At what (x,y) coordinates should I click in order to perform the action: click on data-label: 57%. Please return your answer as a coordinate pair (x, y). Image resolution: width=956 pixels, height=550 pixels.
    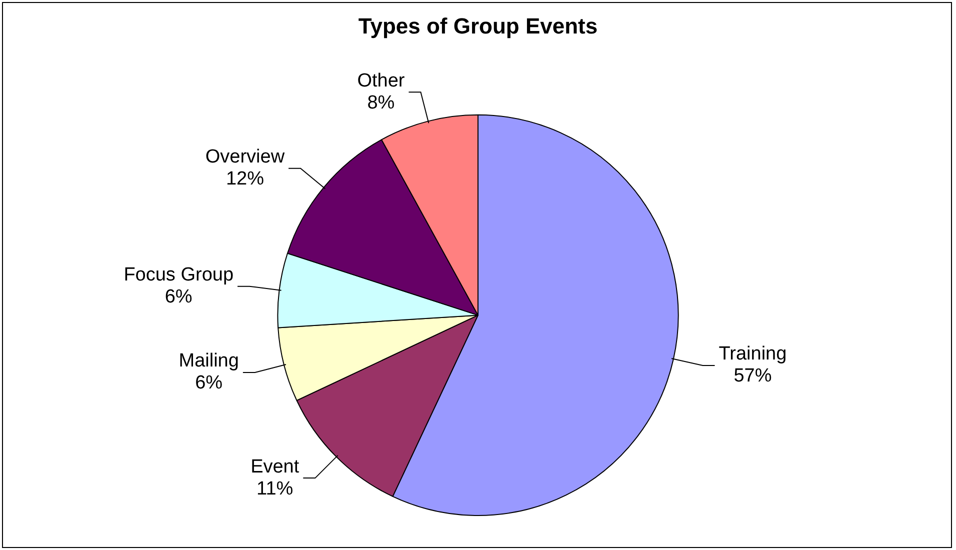
    Looking at the image, I should click on (753, 376).